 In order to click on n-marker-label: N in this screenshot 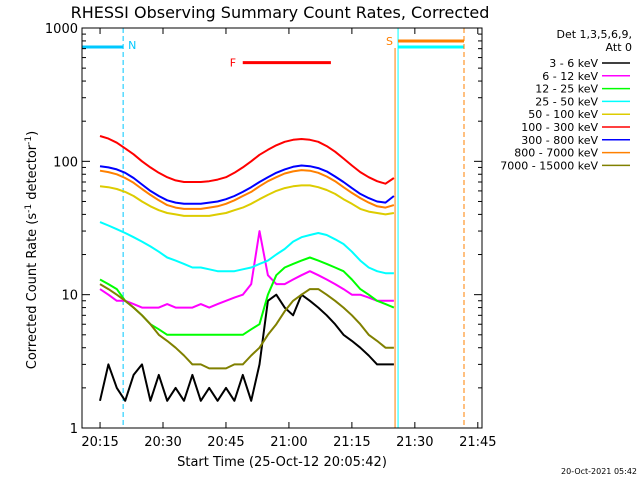, I will do `click(132, 45)`.